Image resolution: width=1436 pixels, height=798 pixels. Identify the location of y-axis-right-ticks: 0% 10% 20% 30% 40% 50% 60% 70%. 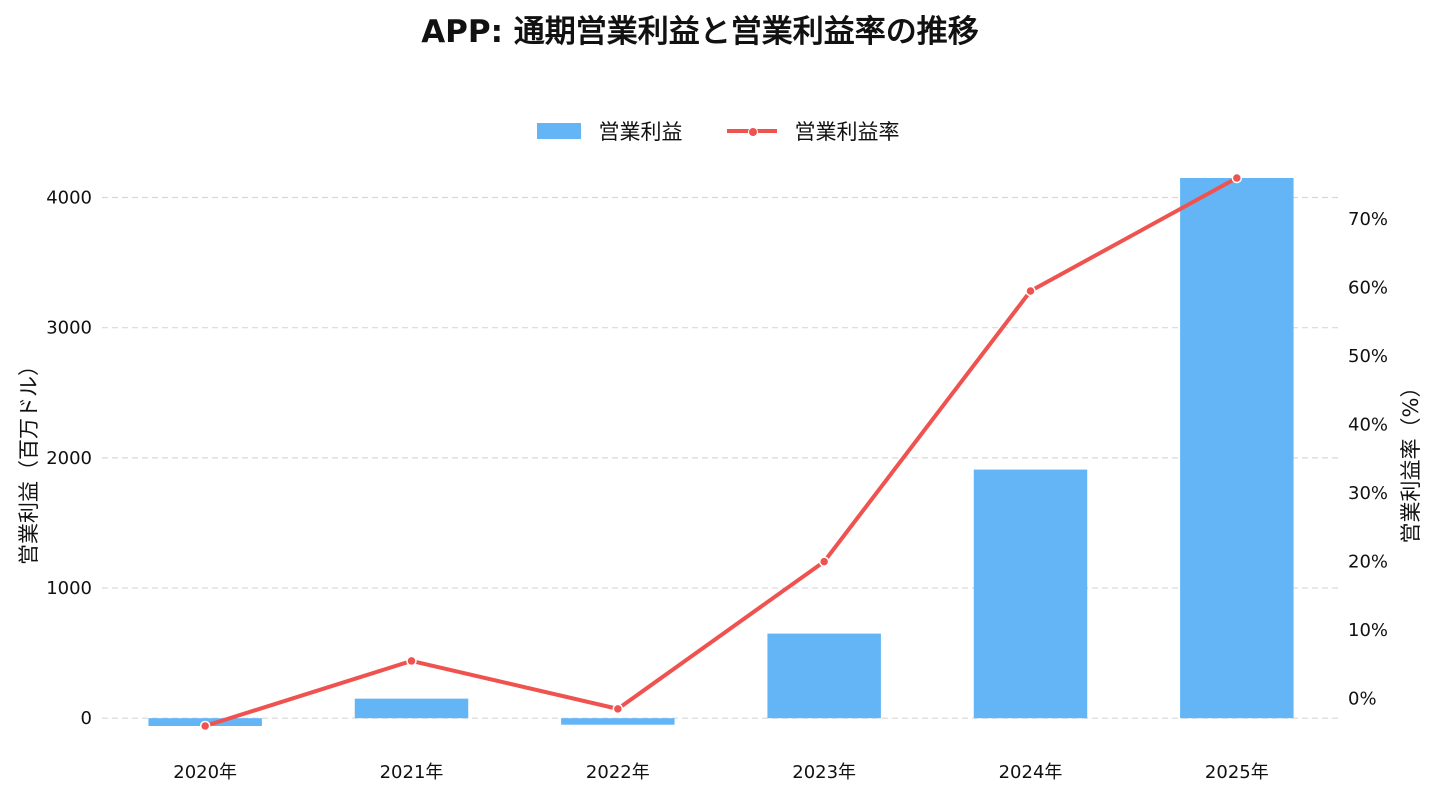
(1368, 459).